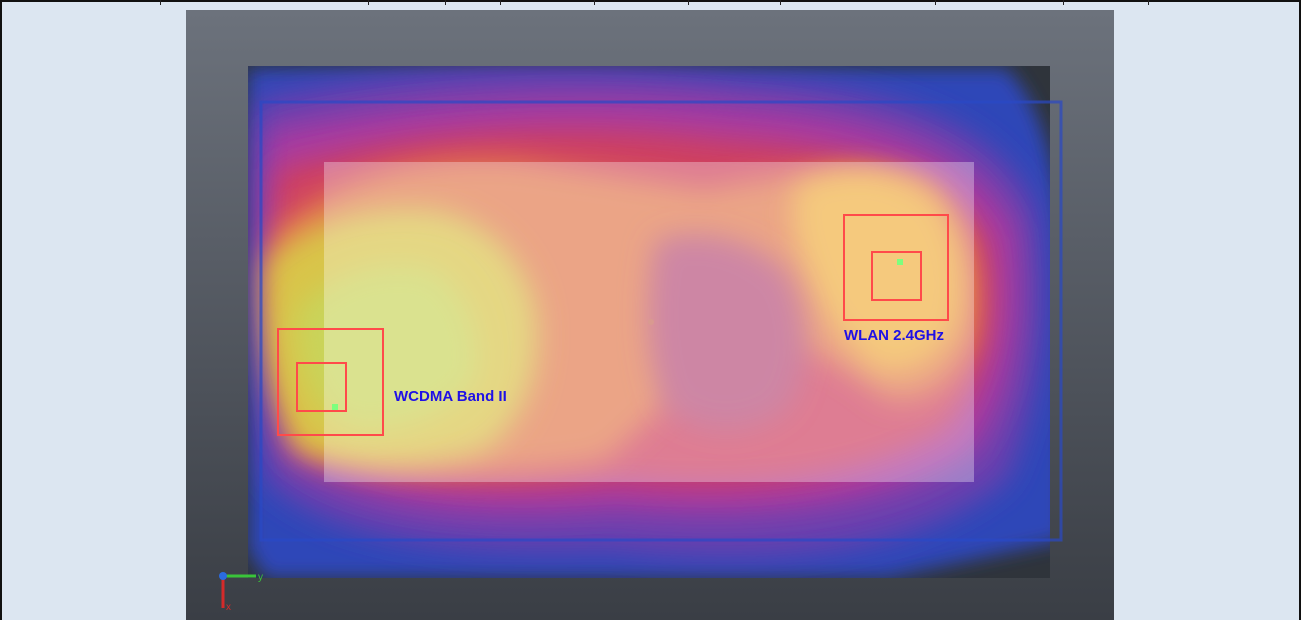 Image resolution: width=1301 pixels, height=620 pixels. Describe the element at coordinates (894, 335) in the screenshot. I see `wlan-band-label: WLAN 2.4GHz` at that location.